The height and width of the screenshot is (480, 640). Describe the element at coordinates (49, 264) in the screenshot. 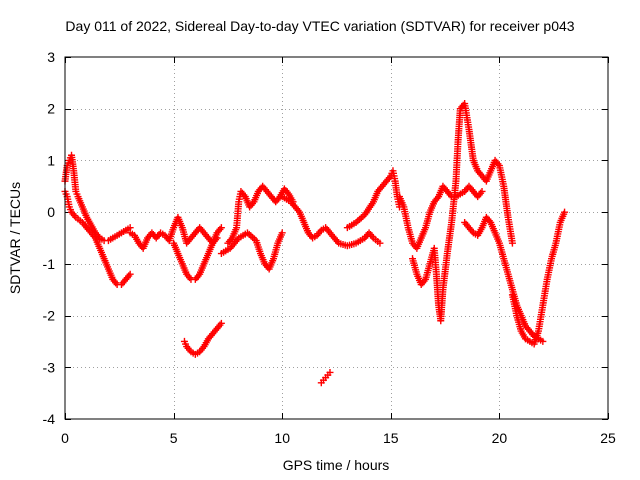

I see `y-tick-label: -1` at that location.